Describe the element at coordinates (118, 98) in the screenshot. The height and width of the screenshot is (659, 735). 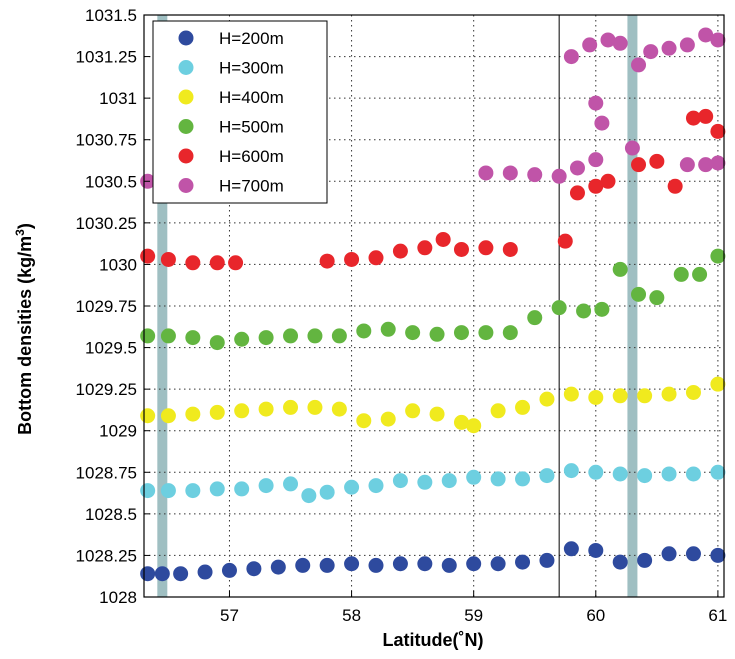
I see `y-tick-label-12: 1031` at that location.